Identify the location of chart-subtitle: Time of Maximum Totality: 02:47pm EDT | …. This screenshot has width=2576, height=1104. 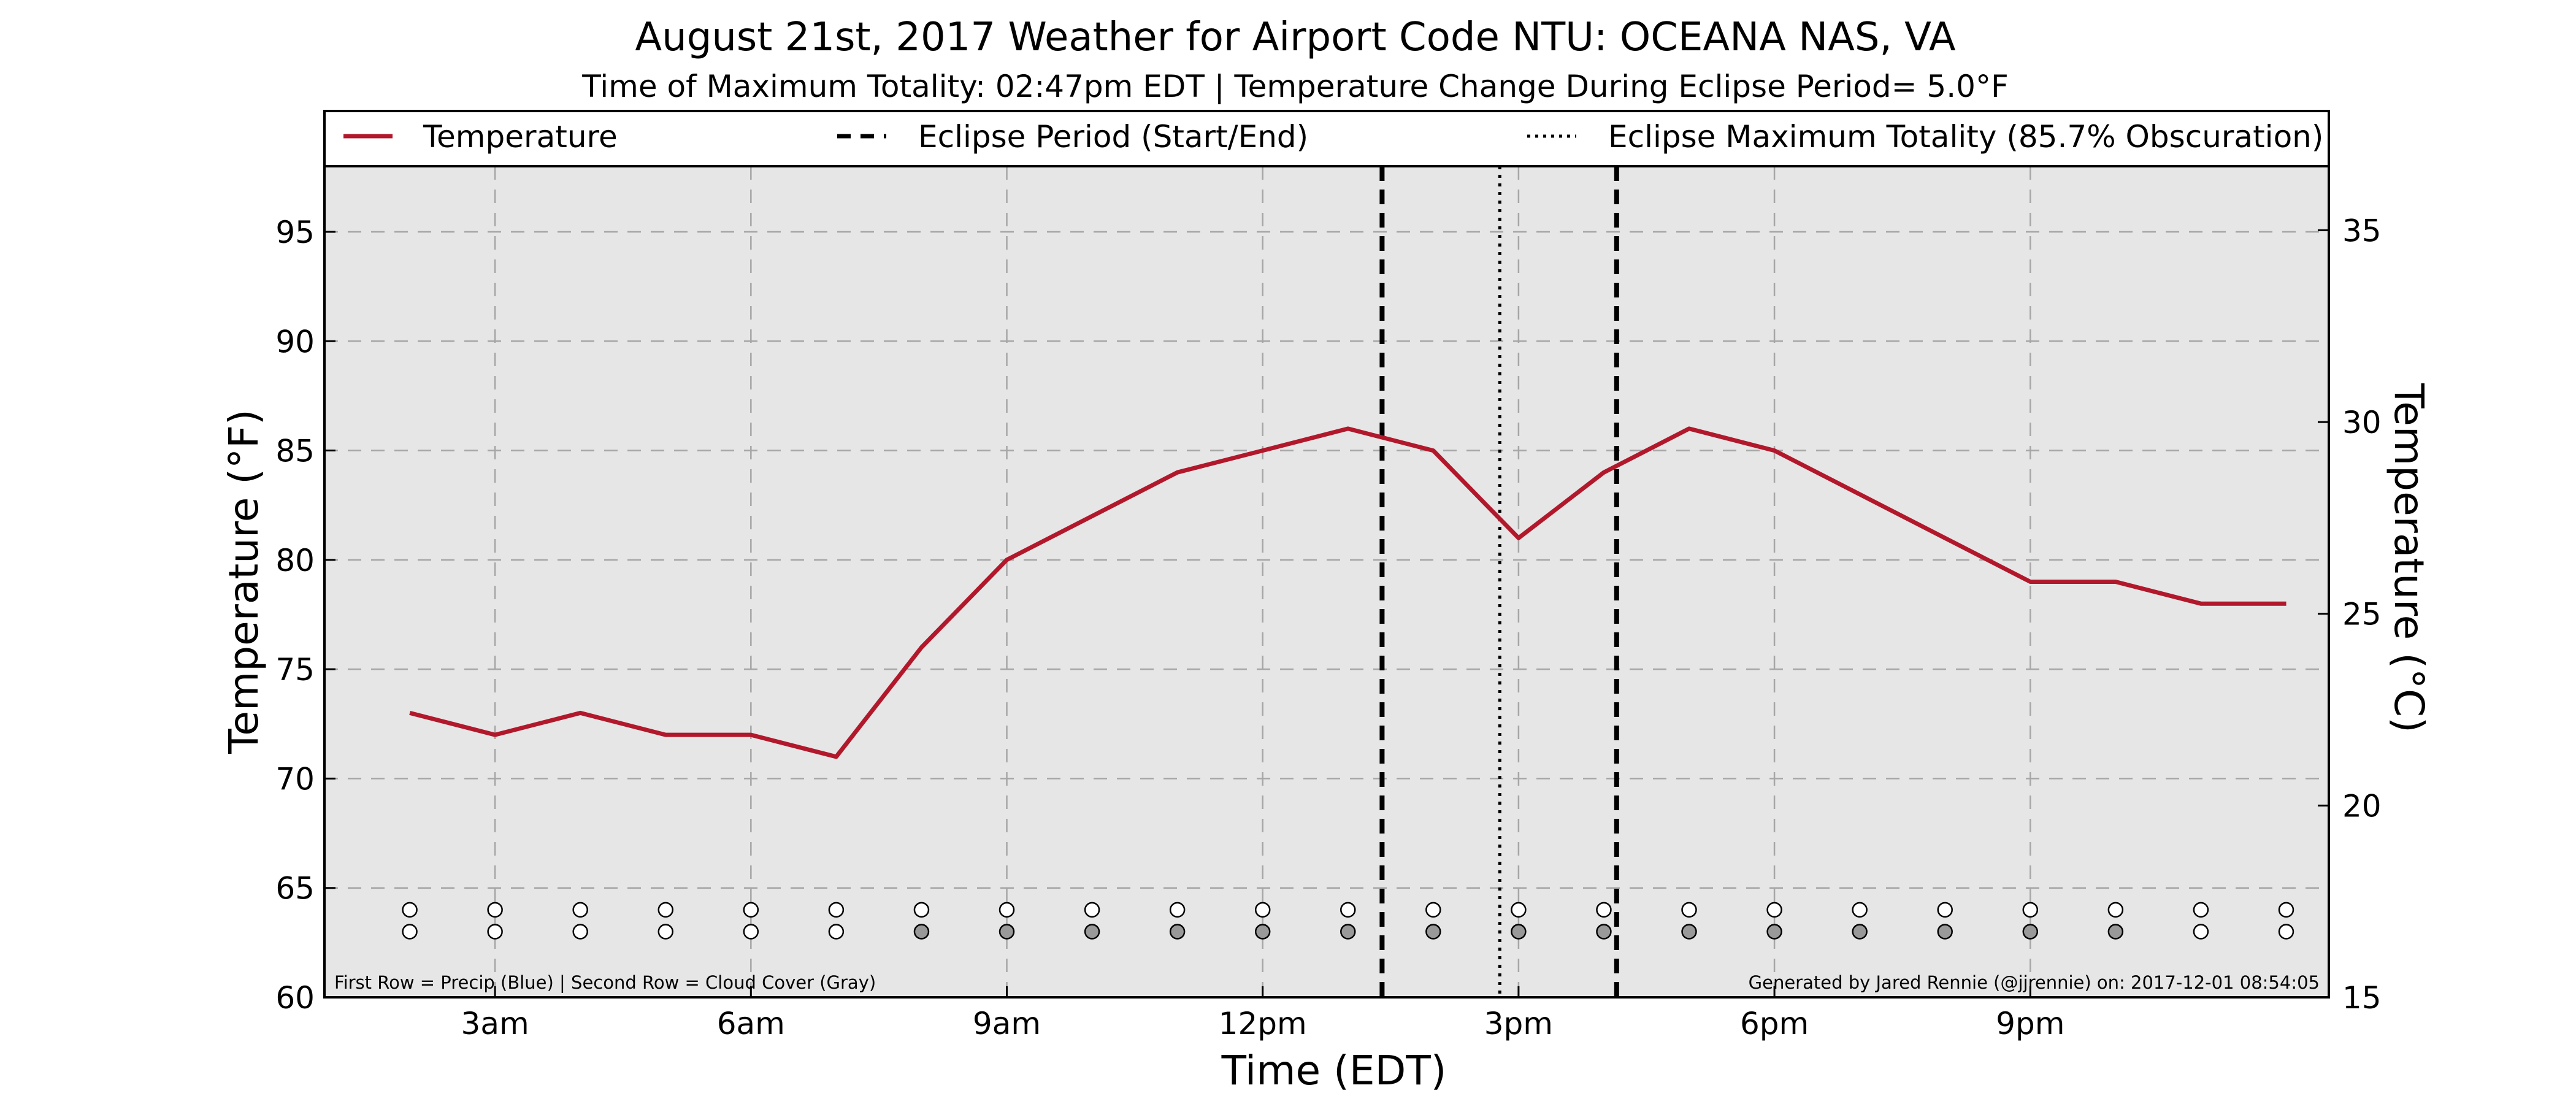
(1294, 86).